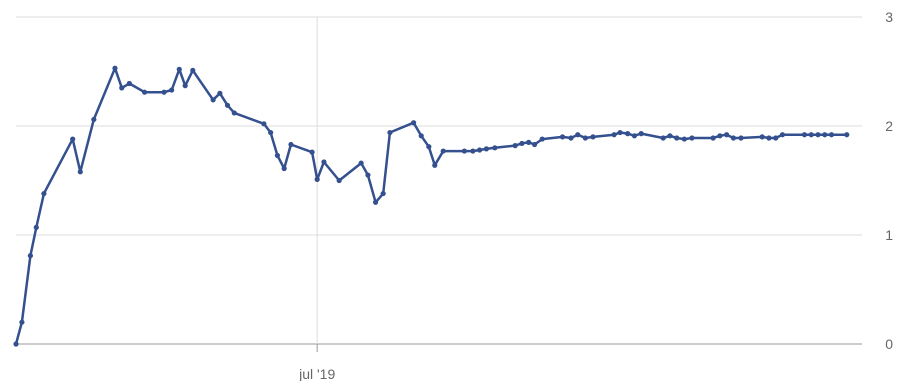 Image resolution: width=900 pixels, height=381 pixels. Describe the element at coordinates (889, 126) in the screenshot. I see `y-tick-label: 2` at that location.